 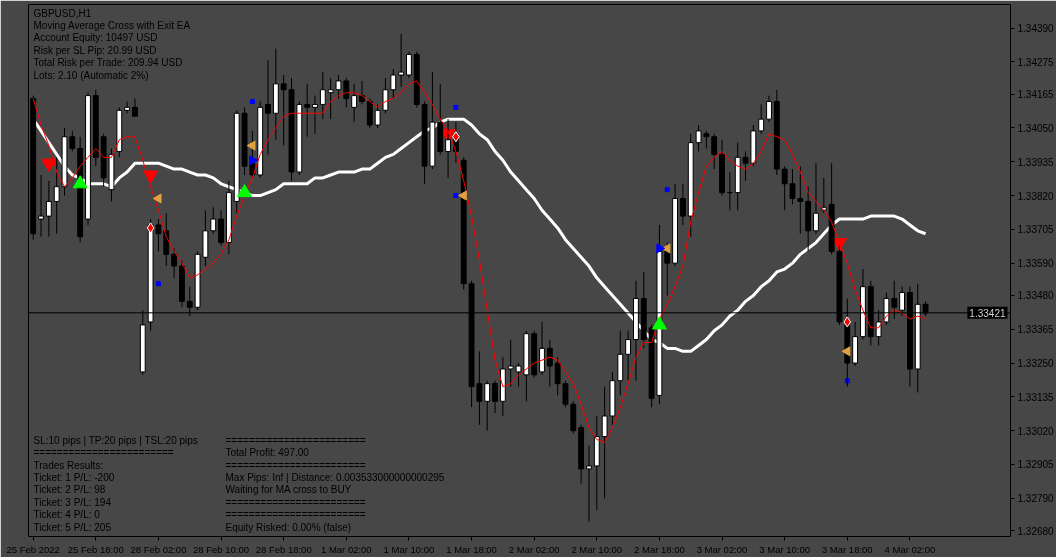 I want to click on x-tick-label: 2 Mar 10:00, so click(x=597, y=549).